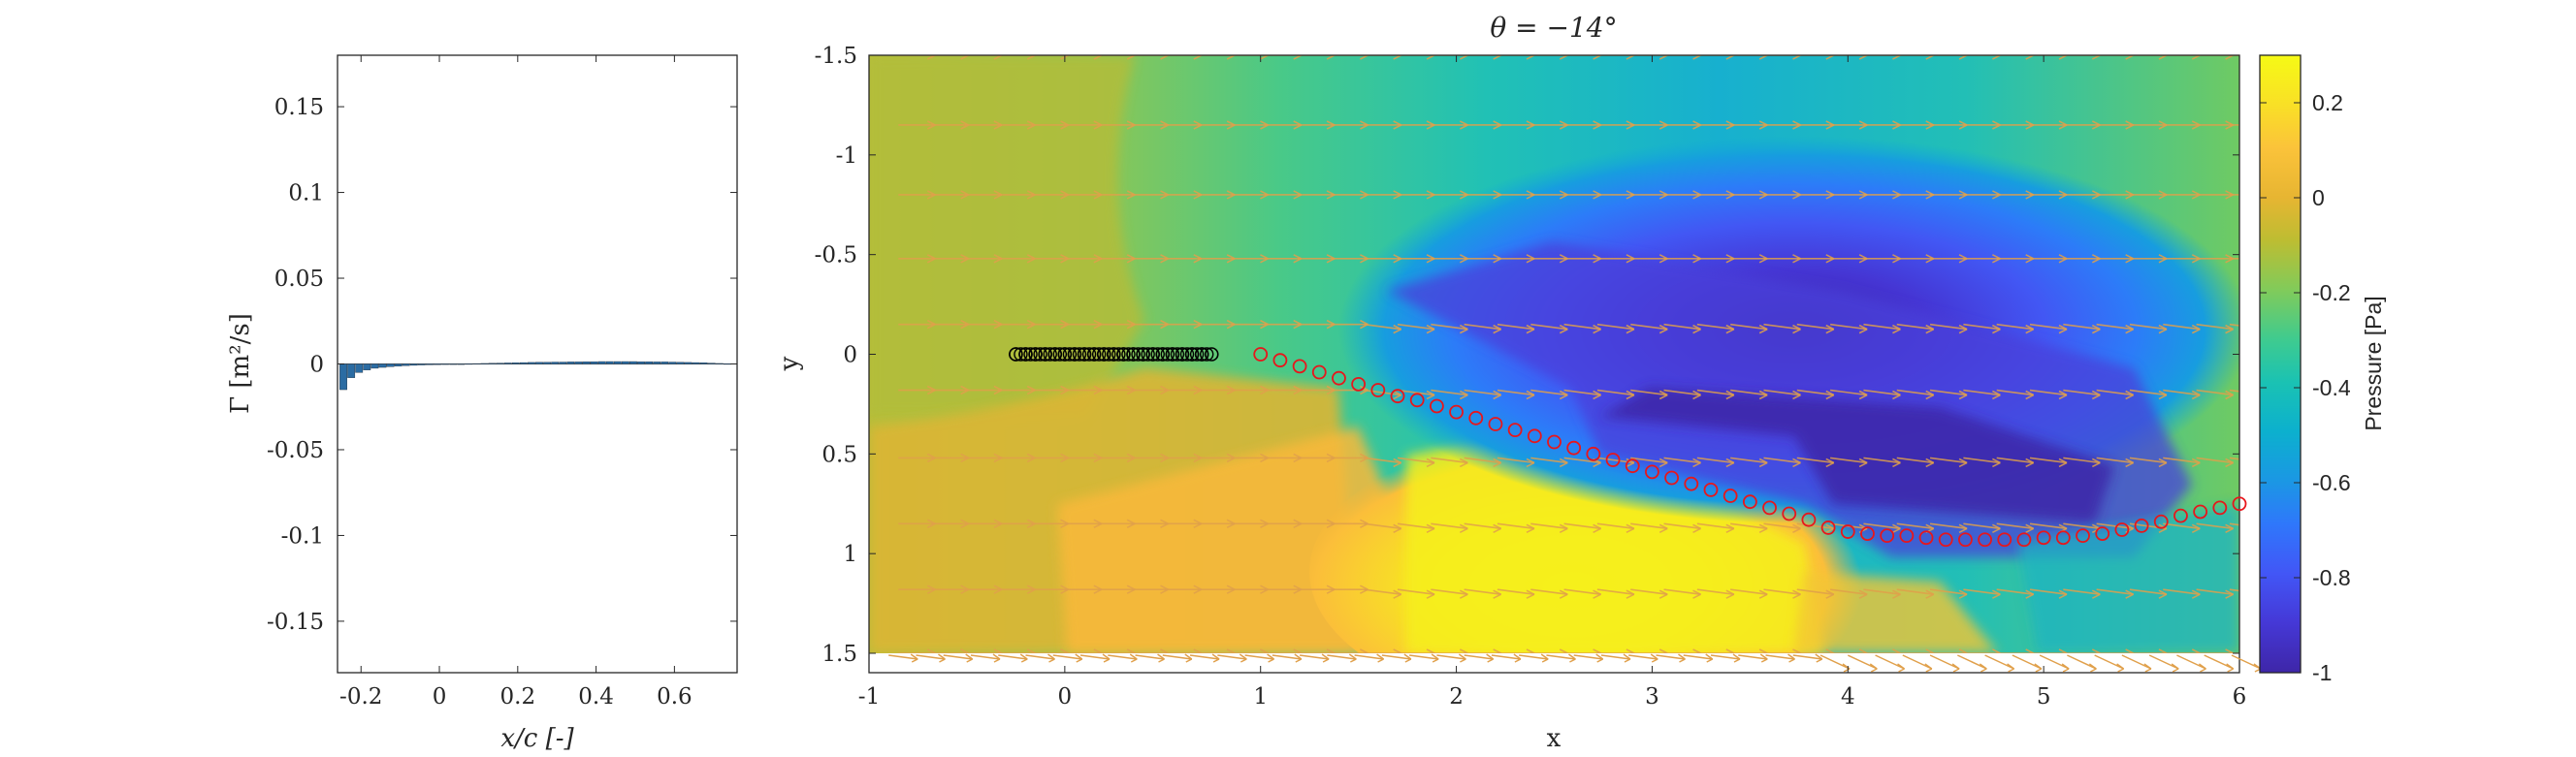 Image resolution: width=2576 pixels, height=757 pixels. I want to click on field-y-tick-label: 0, so click(850, 355).